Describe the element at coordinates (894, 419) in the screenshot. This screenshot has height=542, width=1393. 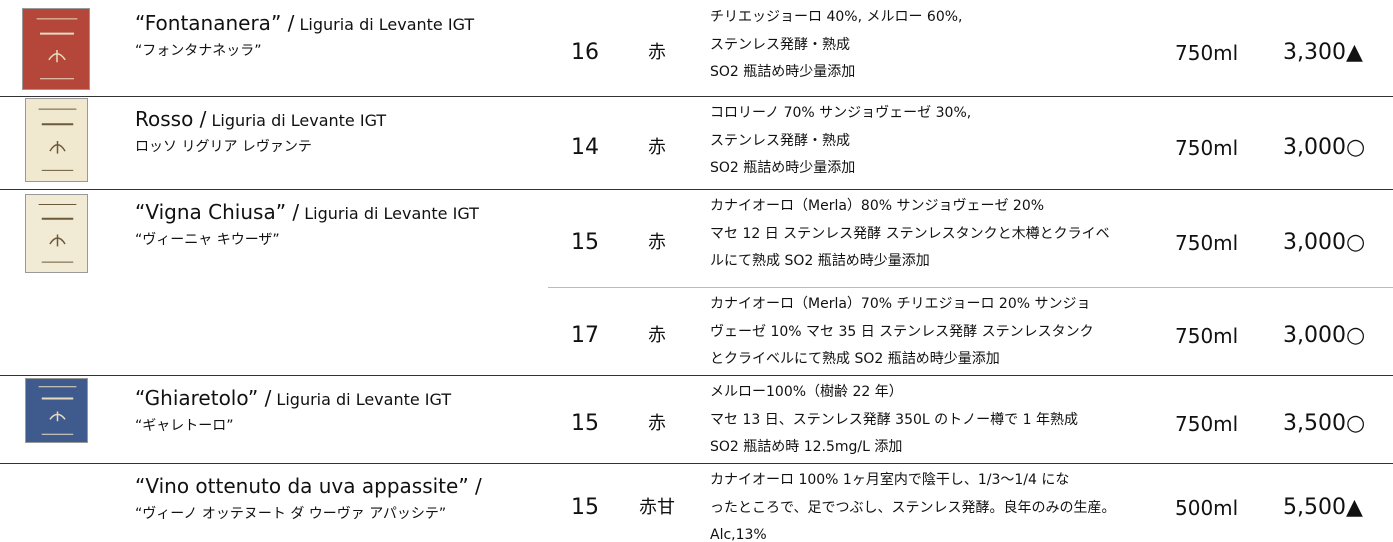
I see `note-line: マセ 13 日、ステンレス発酵 350L のトノー樽で 1 年熟成` at that location.